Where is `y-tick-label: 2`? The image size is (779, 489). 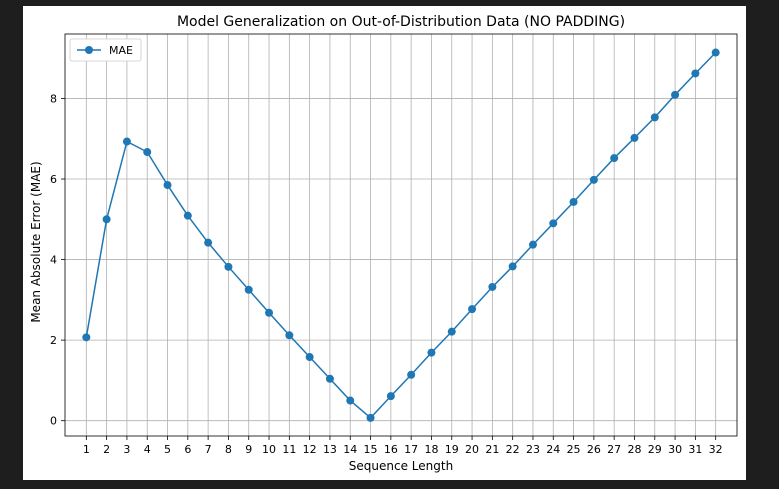 y-tick-label: 2 is located at coordinates (53, 340).